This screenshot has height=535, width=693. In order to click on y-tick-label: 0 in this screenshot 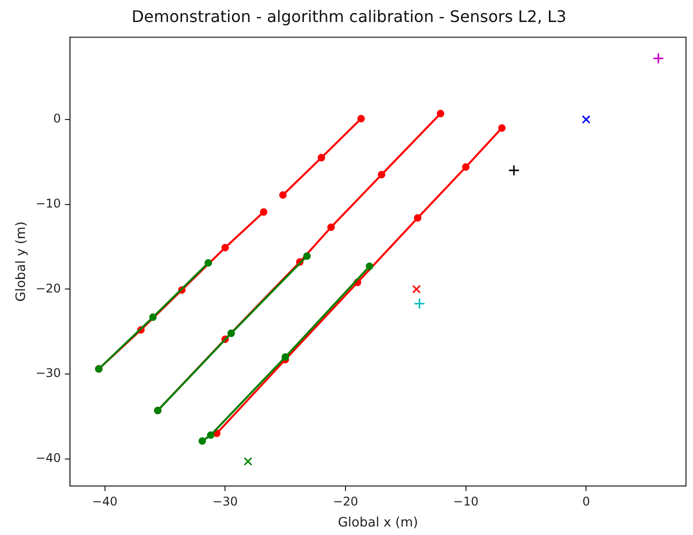, I will do `click(57, 119)`.